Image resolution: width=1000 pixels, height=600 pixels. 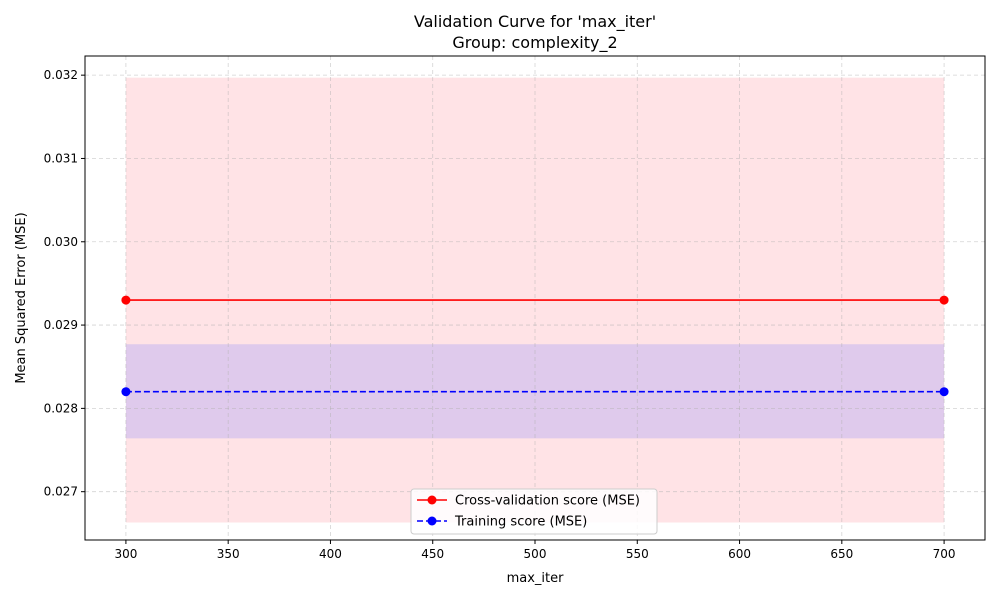 I want to click on x-tick-label: 650, so click(x=841, y=554).